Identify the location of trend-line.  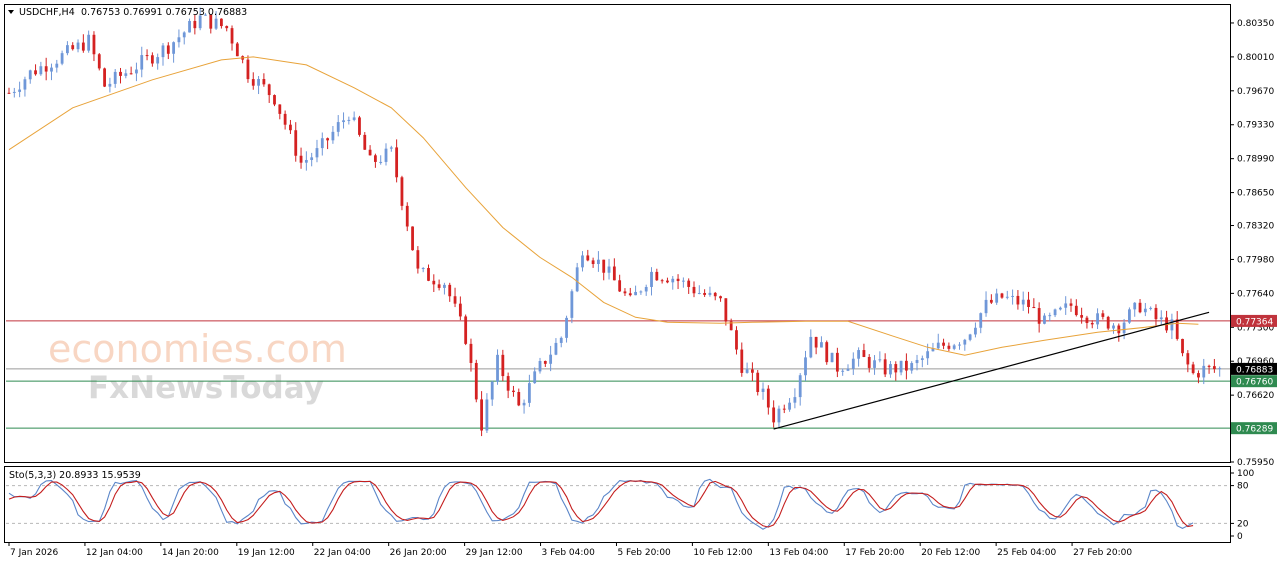
(991, 370).